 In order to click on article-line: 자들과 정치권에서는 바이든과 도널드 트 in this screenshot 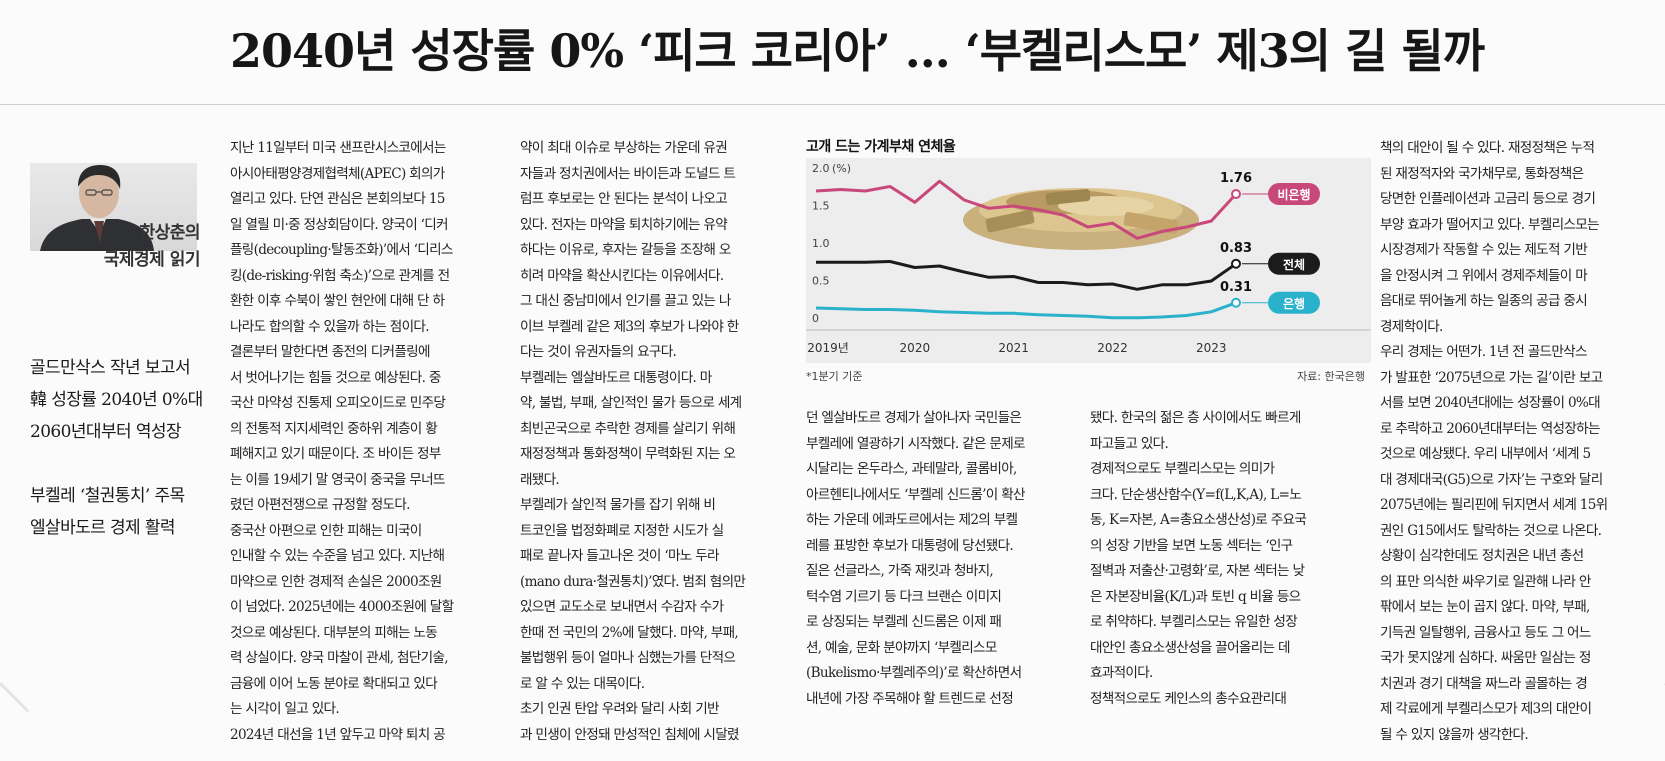, I will do `click(628, 173)`.